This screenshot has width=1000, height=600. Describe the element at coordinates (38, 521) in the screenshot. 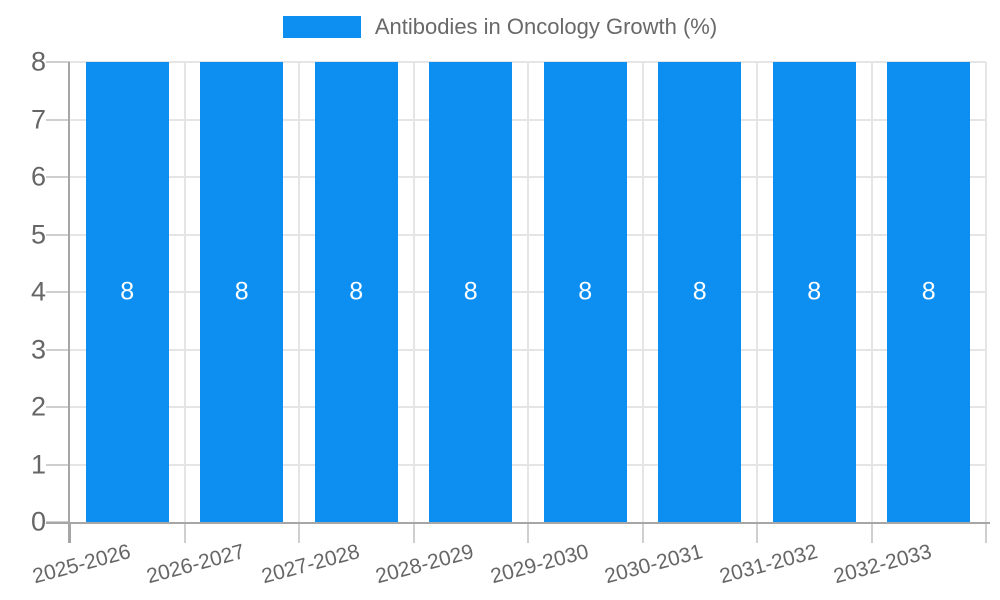

I see `y-tick-label: 0` at that location.